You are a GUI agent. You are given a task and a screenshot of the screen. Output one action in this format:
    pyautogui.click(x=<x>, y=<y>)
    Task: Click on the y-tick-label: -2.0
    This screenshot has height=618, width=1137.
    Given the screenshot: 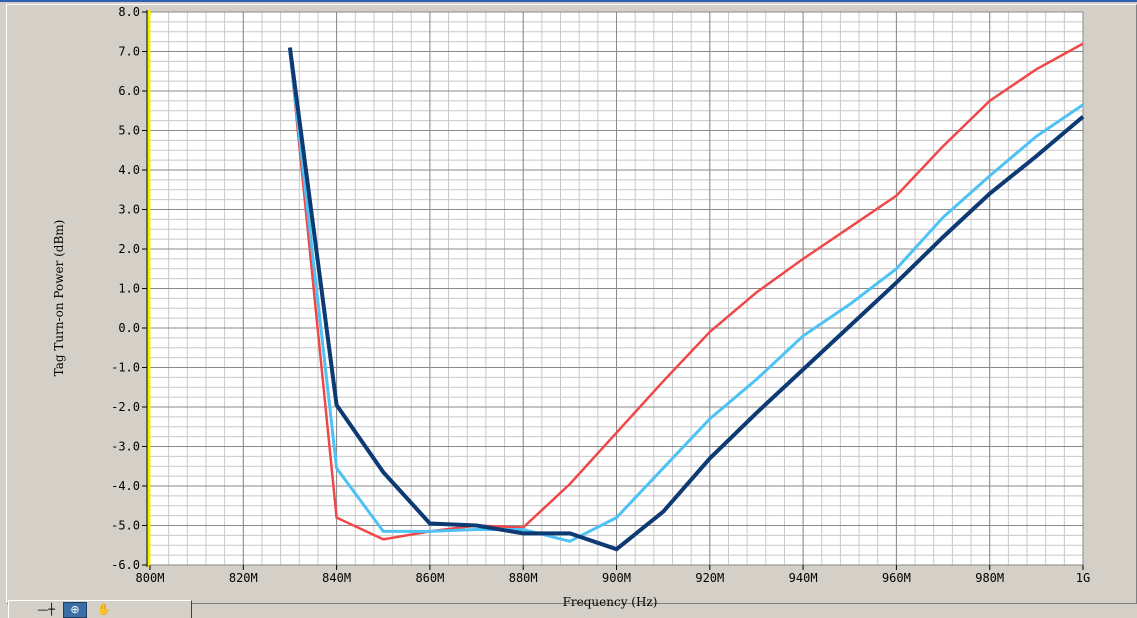 What is the action you would take?
    pyautogui.click(x=125, y=407)
    